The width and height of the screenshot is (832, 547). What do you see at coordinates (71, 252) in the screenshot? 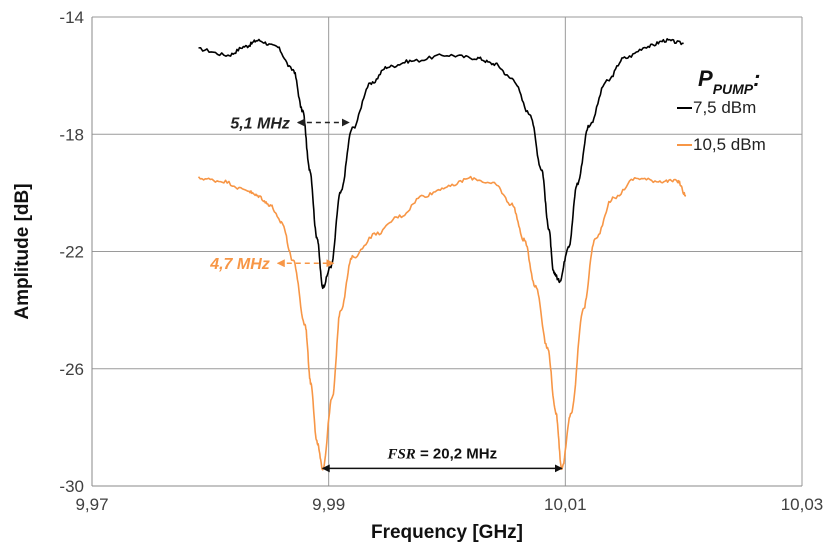
I see `y-tick-label: -22` at bounding box center [71, 252].